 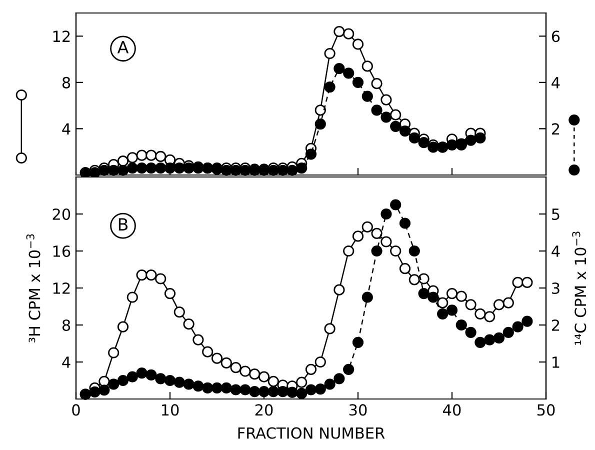 I want to click on x-tick-label: 30, so click(x=358, y=410).